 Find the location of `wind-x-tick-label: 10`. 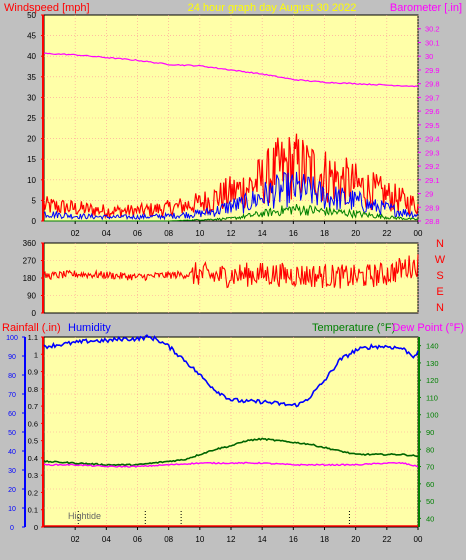

wind-x-tick-label: 10 is located at coordinates (199, 233).